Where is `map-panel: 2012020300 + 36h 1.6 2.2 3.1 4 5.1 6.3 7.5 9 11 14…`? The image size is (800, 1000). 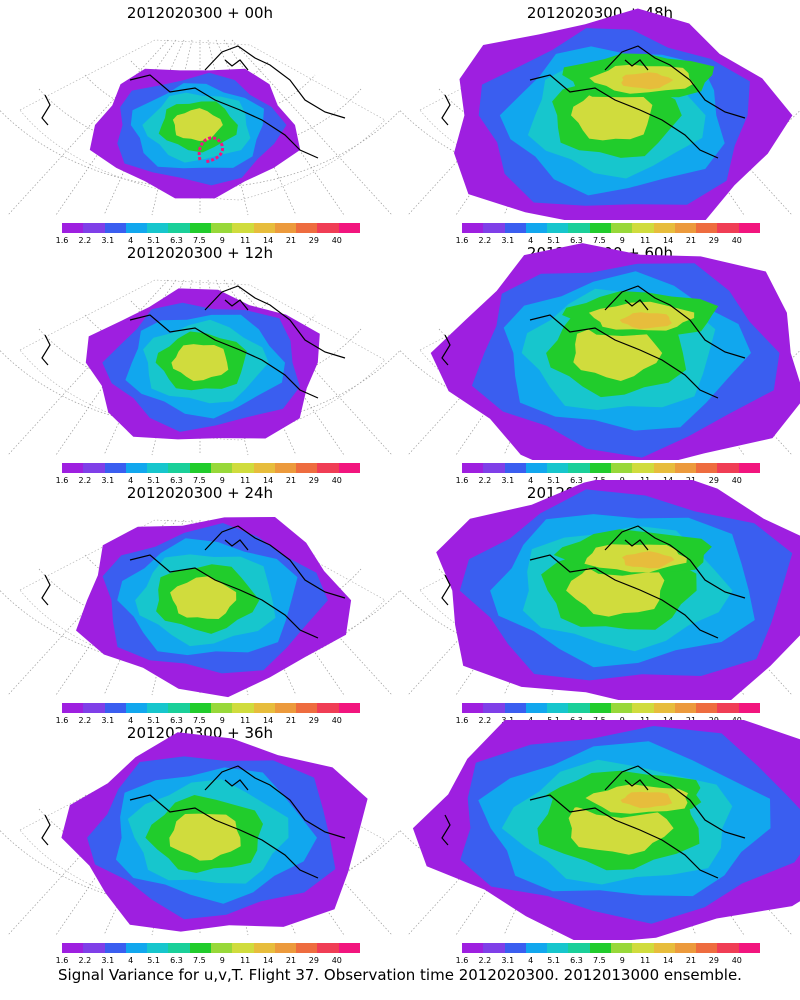 map-panel: 2012020300 + 36h 1.6 2.2 3.1 4 5.1 6.3 7.5 9 11 14… is located at coordinates (200, 842).